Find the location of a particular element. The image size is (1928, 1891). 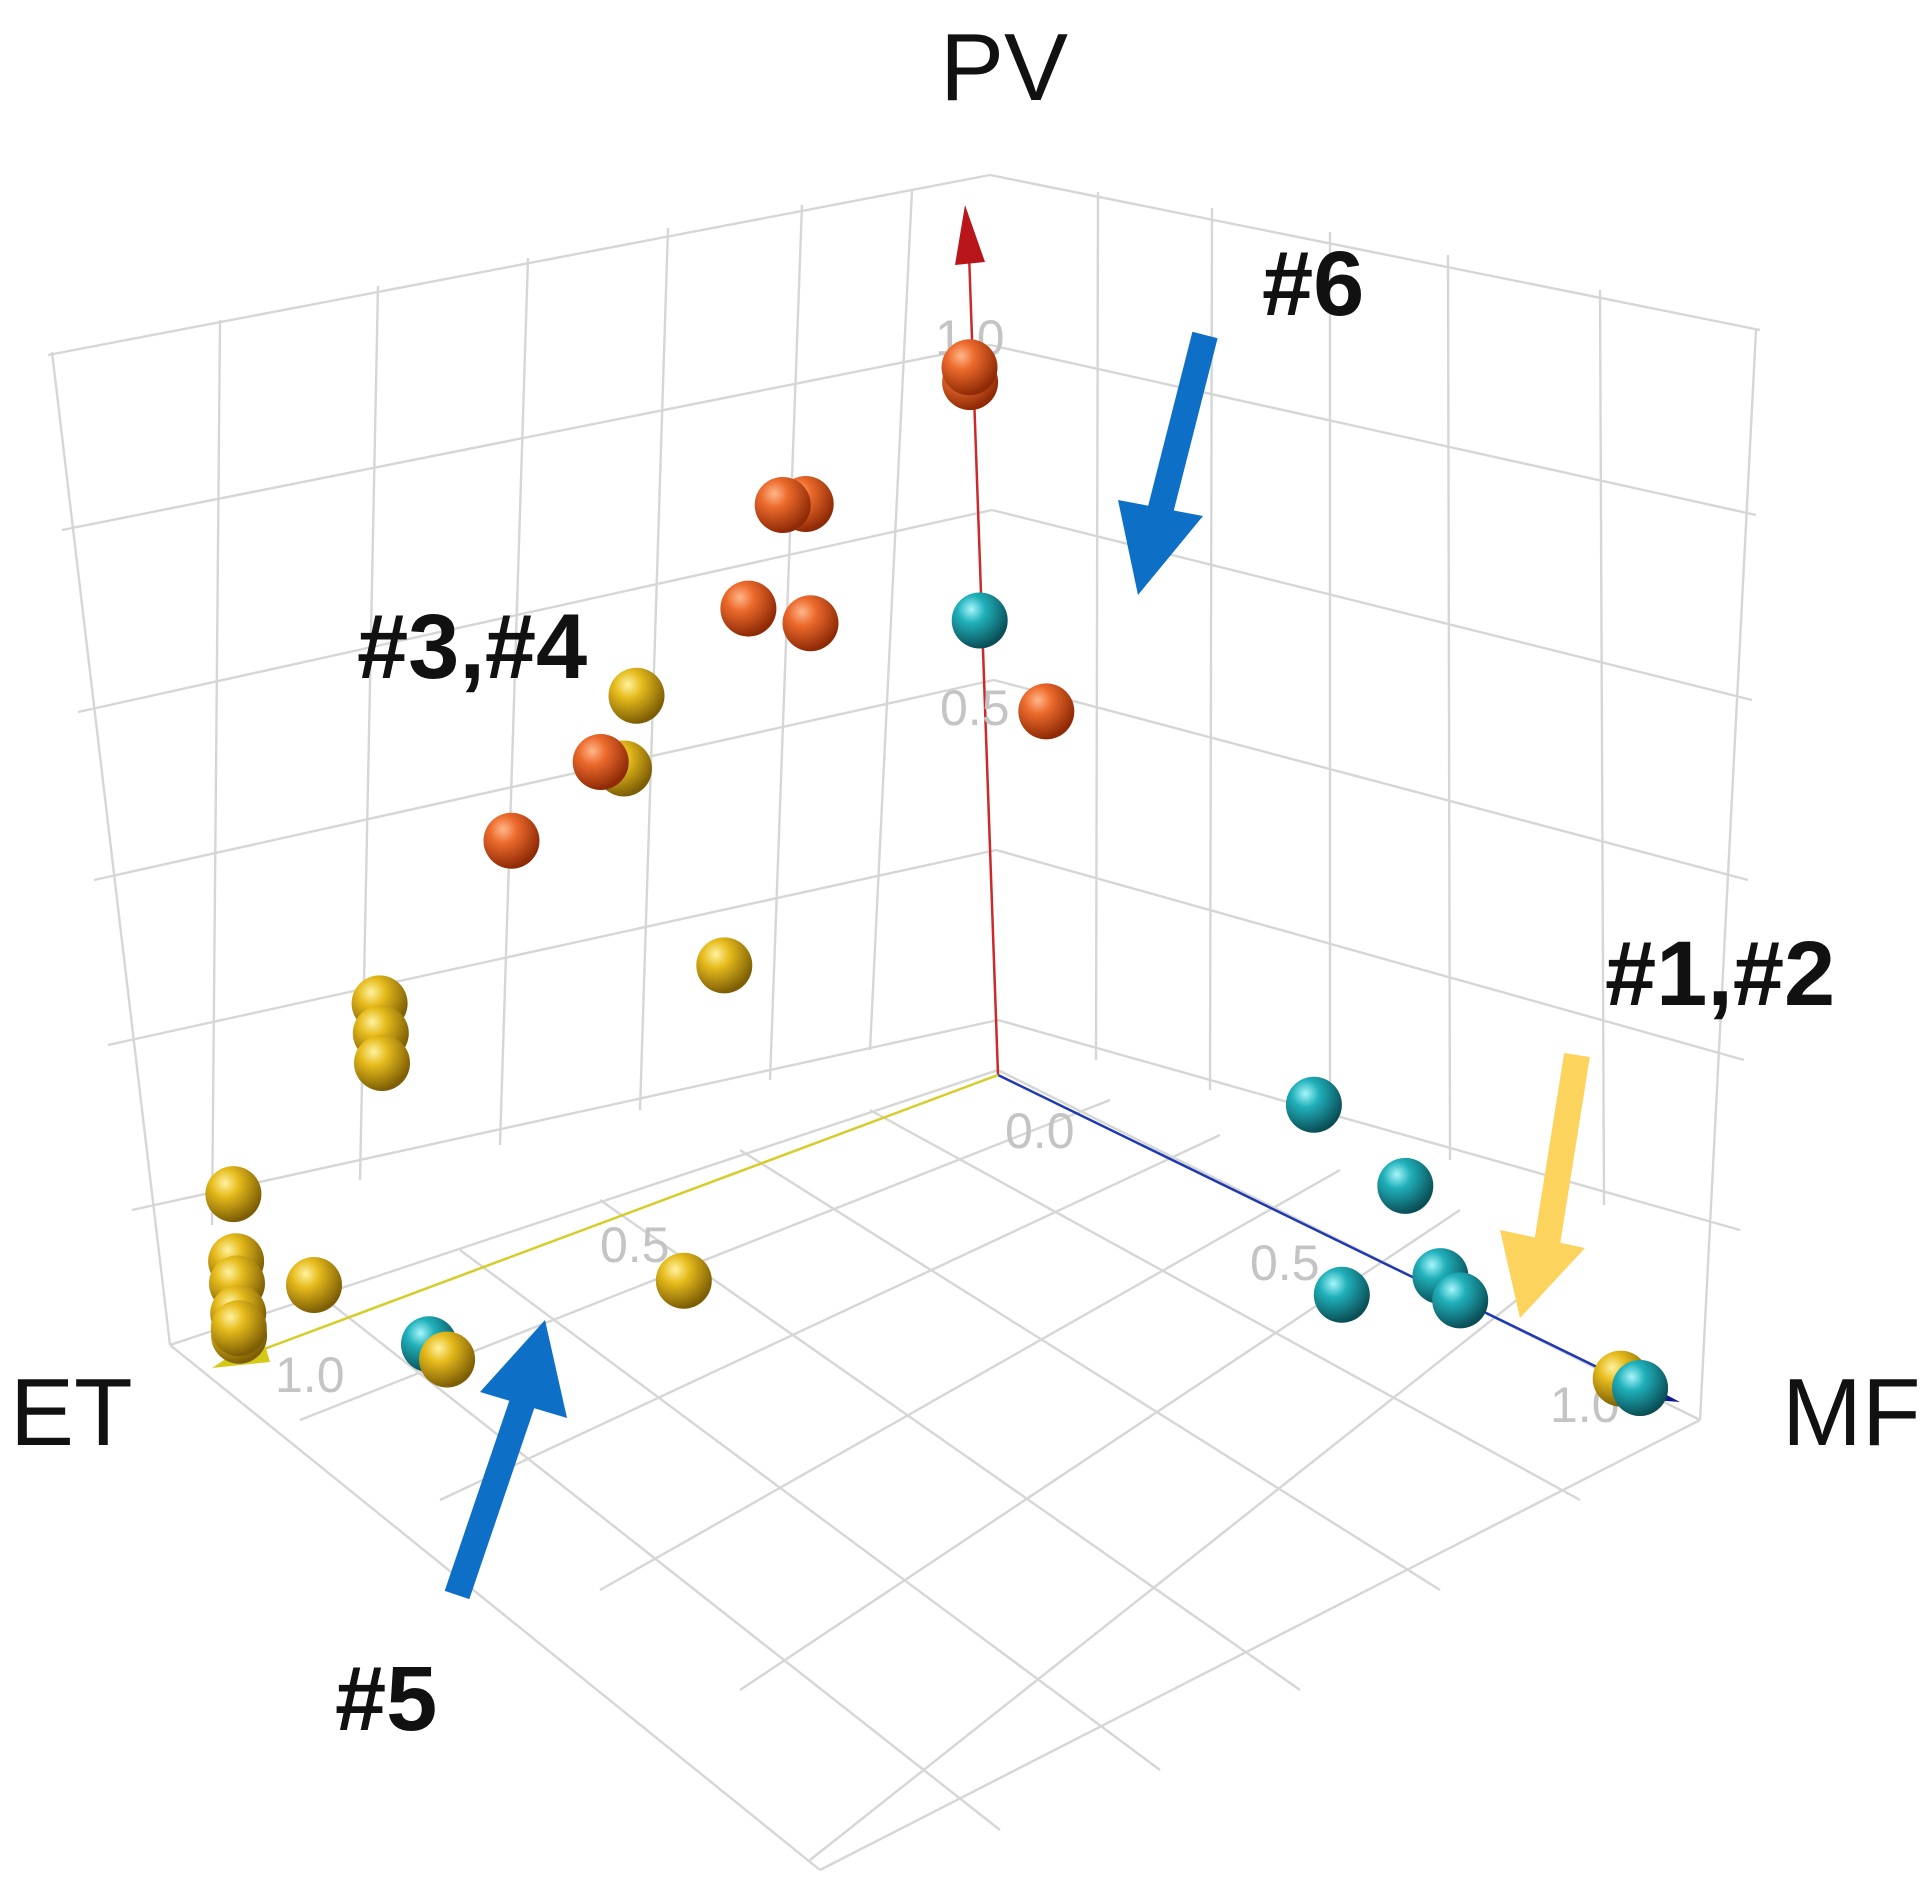

et-tick-1-0: 1.0 is located at coordinates (310, 1375).